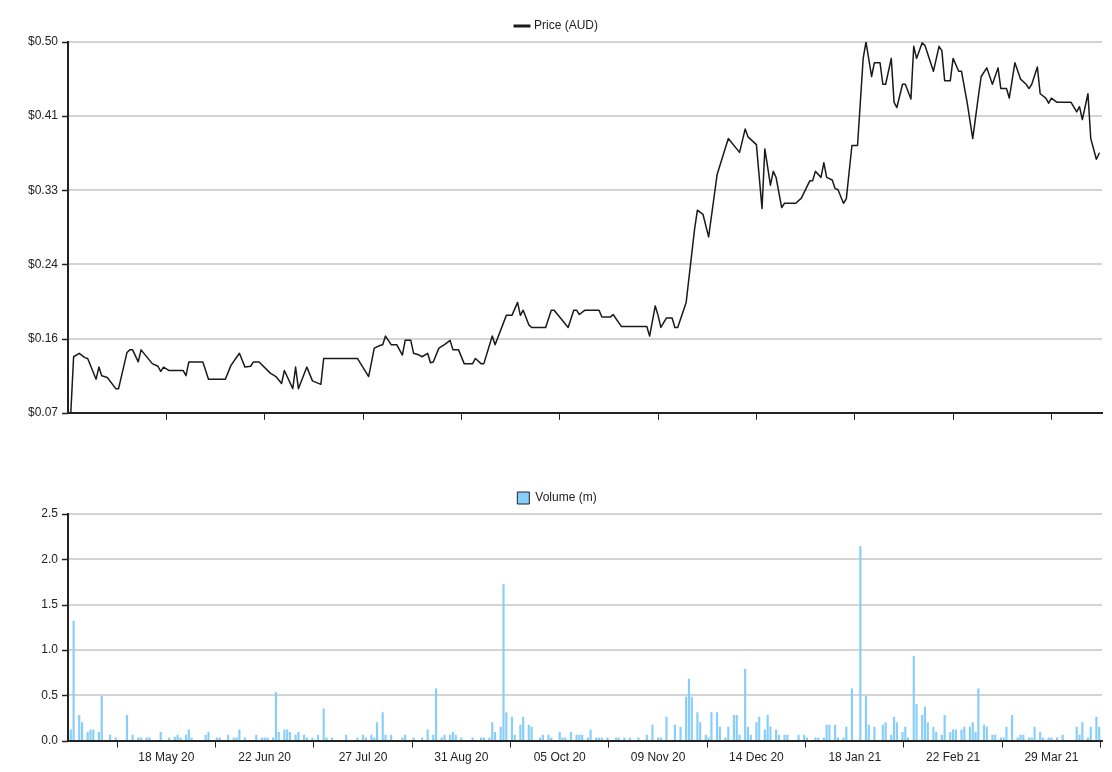 The width and height of the screenshot is (1112, 772). I want to click on x-tick-label: 18 Jan 21, so click(855, 757).